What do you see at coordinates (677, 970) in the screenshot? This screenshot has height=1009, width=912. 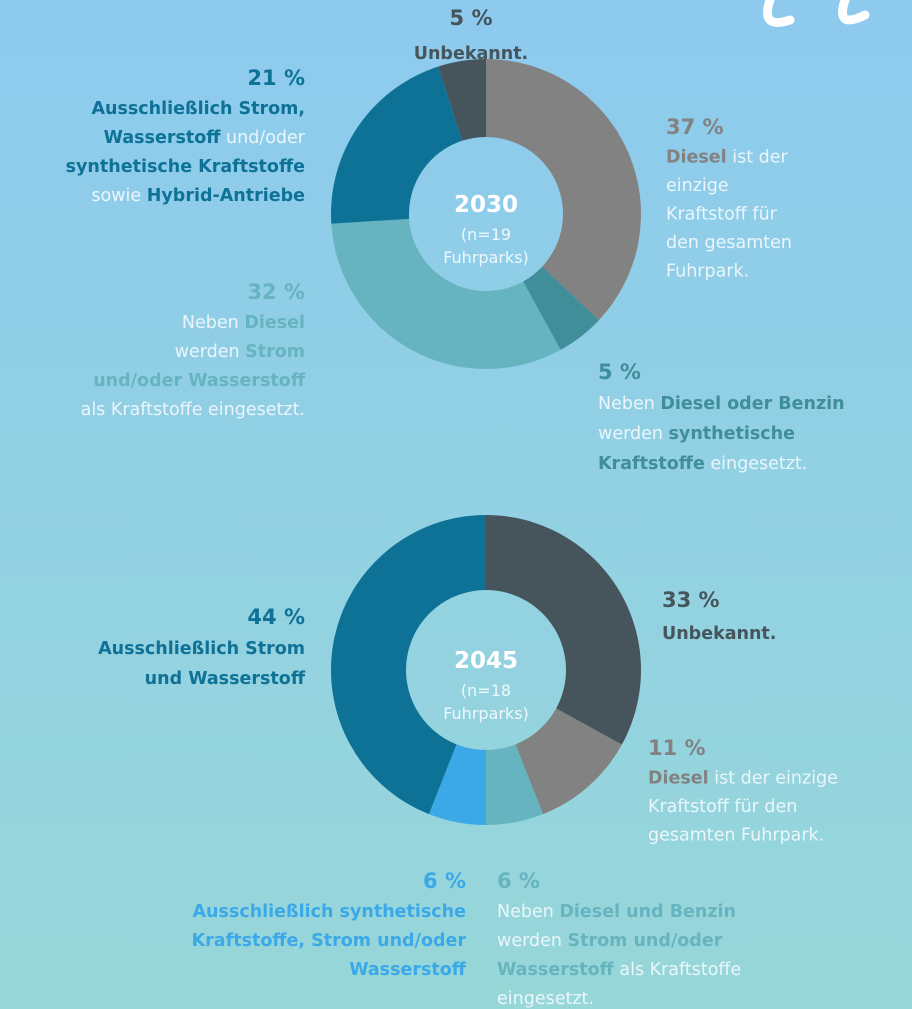 I see `plain-text: als Kraftstoffe` at bounding box center [677, 970].